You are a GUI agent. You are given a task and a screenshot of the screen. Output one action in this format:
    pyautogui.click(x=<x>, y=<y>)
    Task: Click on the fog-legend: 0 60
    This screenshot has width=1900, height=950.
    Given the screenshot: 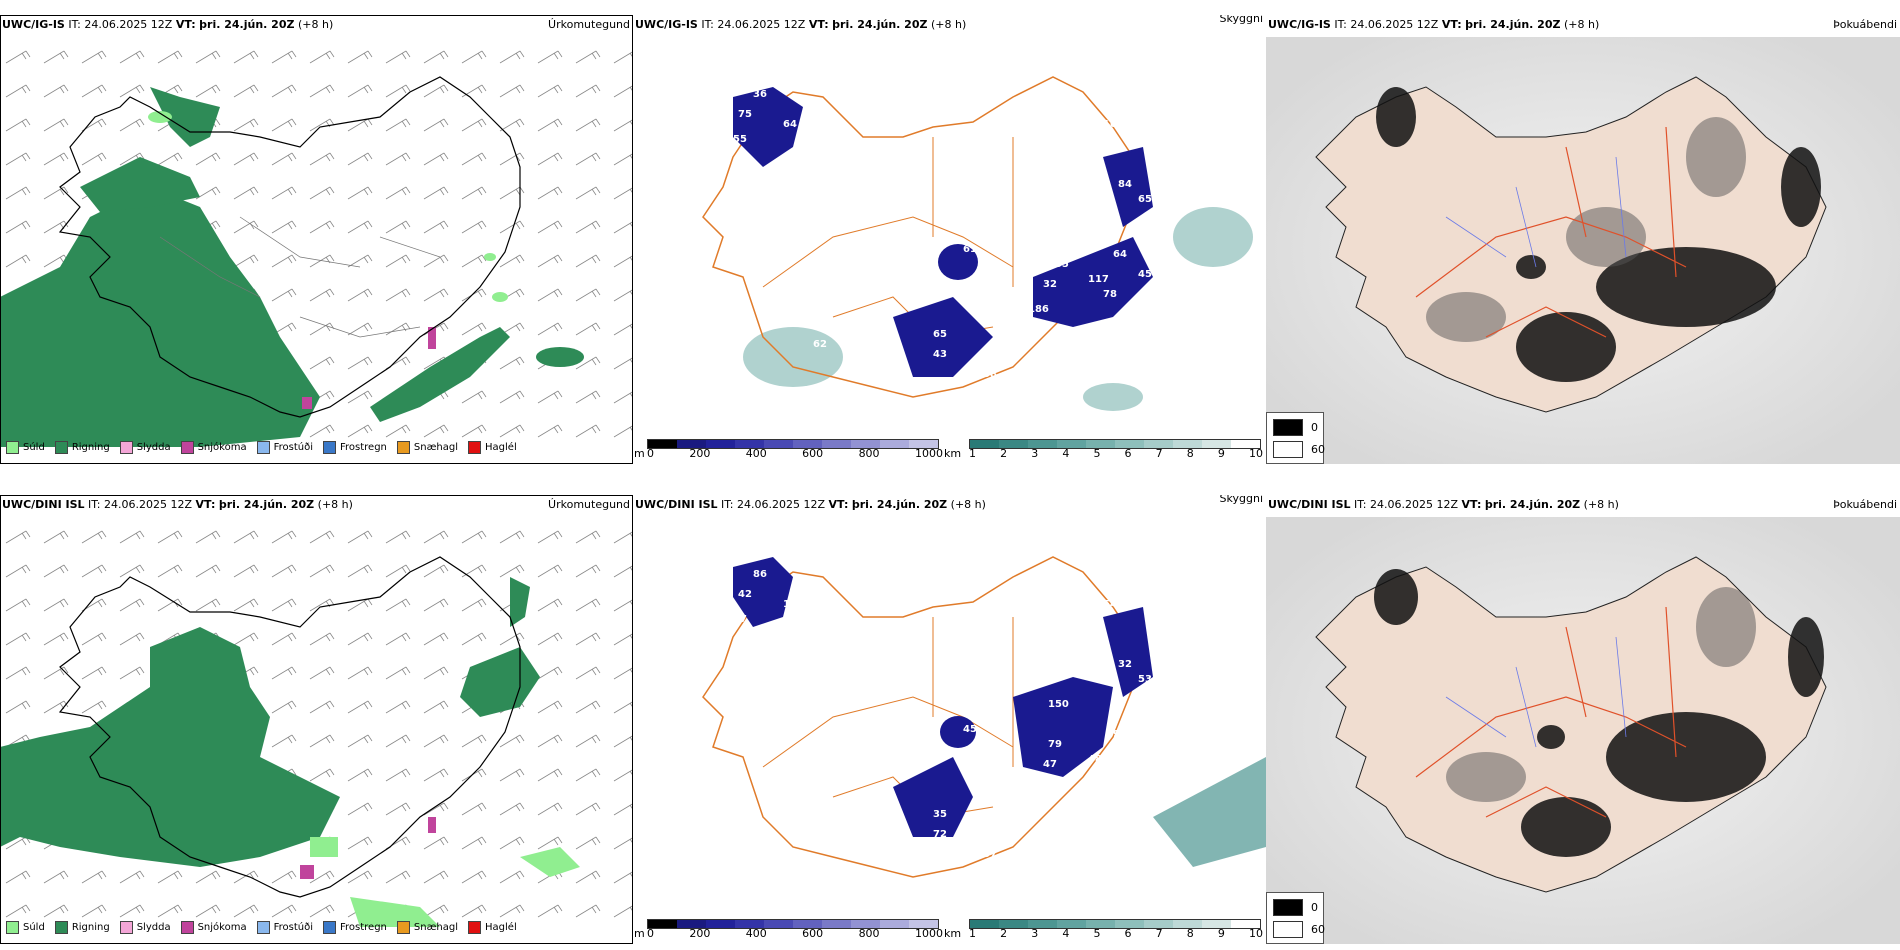 What is the action you would take?
    pyautogui.click(x=1295, y=918)
    